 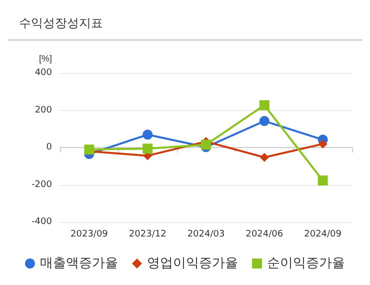 I want to click on x-tick-label: 2024/09, so click(x=323, y=235).